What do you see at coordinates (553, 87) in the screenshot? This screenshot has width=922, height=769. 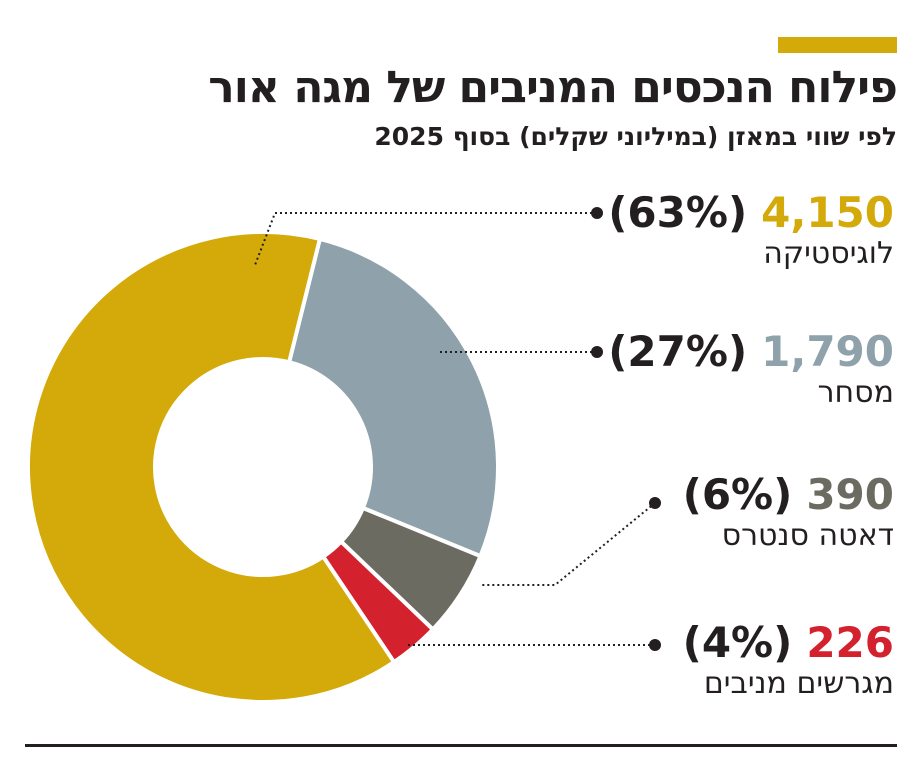 I see `chart-title: פילוח הנכסים המניבים של מגה אור` at bounding box center [553, 87].